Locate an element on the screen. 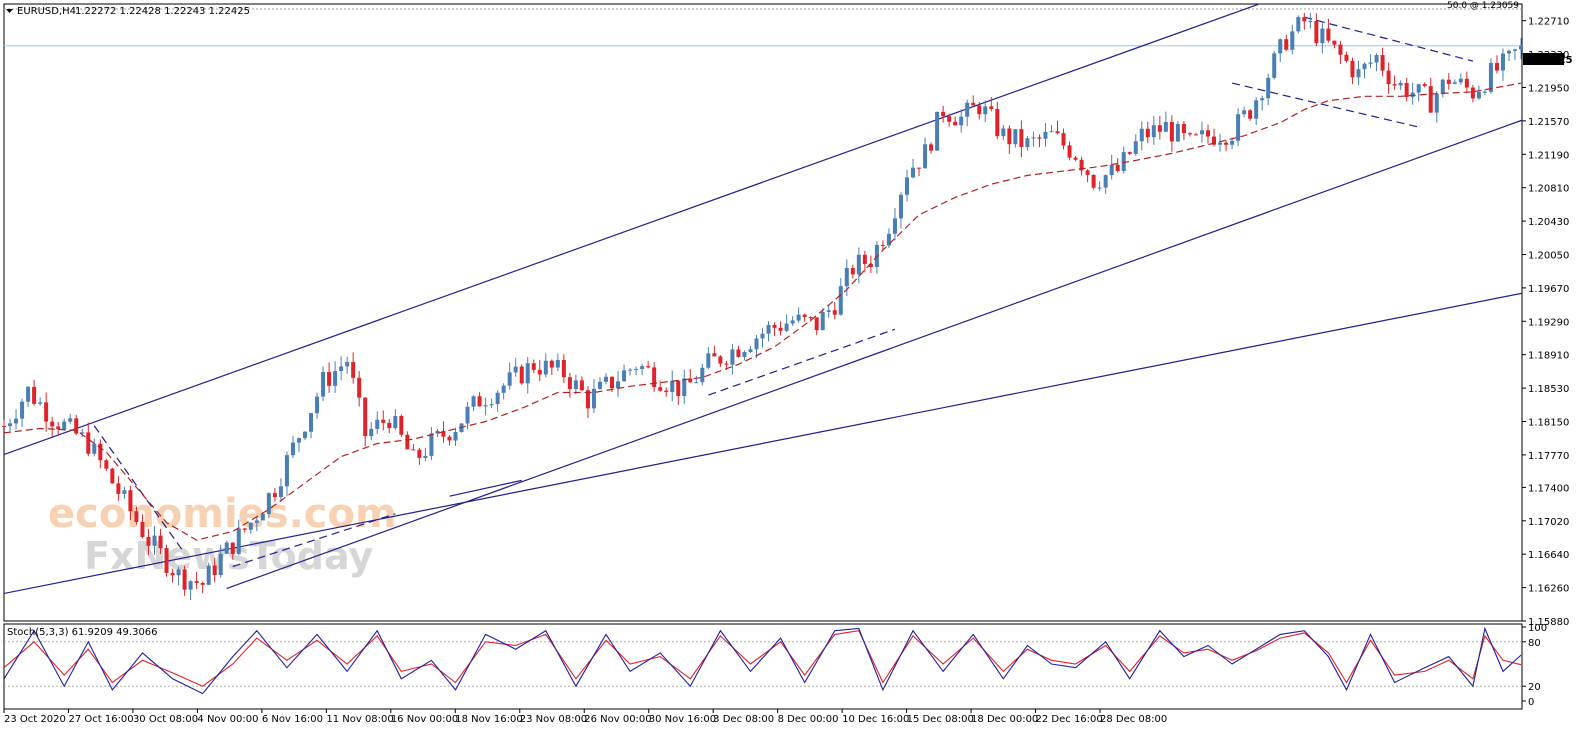  time-tick-label: 10 Dec 16:00 is located at coordinates (875, 719).